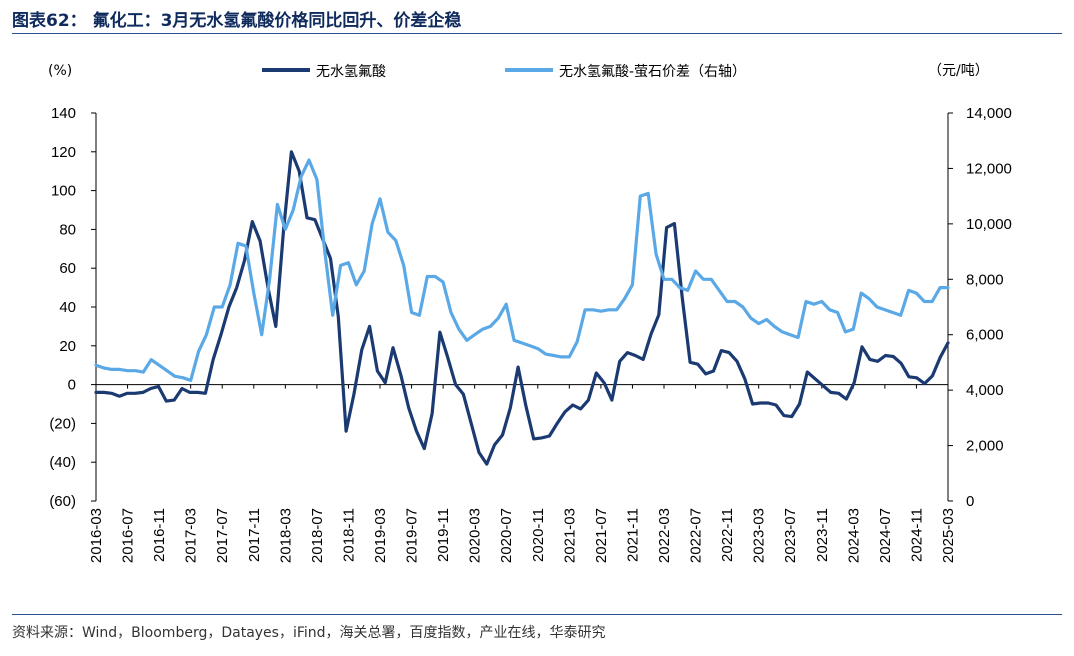 This screenshot has width=1074, height=656. I want to click on x-tick-label: 2024-03, so click(853, 535).